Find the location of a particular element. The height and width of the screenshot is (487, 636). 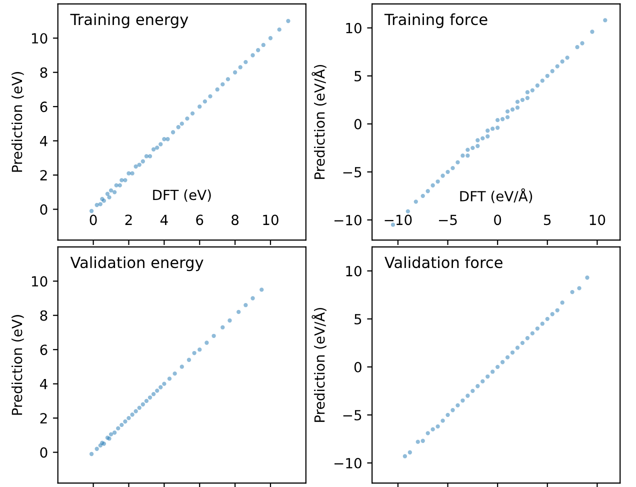

x-tick-label: 2 is located at coordinates (128, 219).